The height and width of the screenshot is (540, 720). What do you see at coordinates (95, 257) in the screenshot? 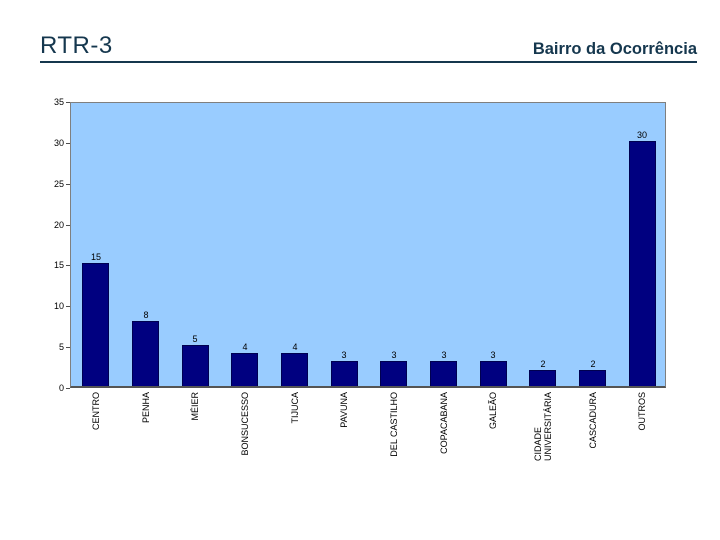
I see `bar-value-label: 15` at bounding box center [95, 257].